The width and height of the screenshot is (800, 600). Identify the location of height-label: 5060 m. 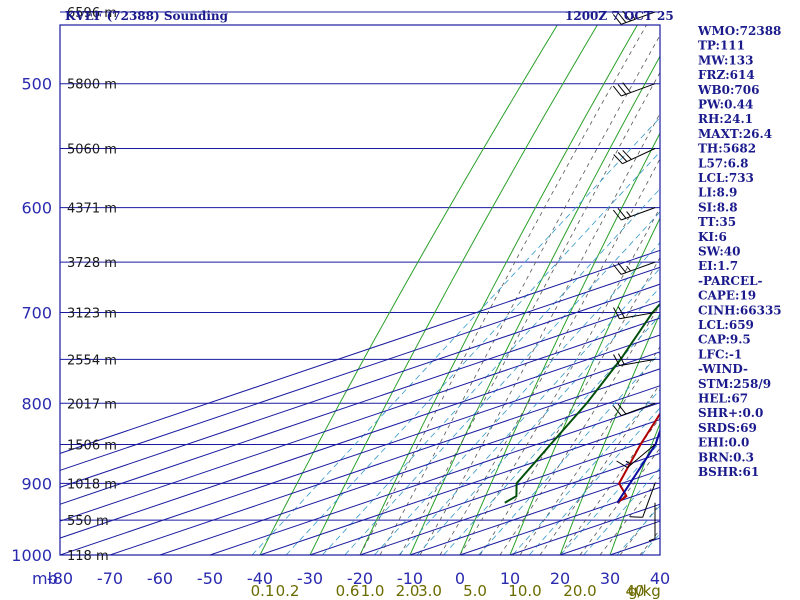
(92, 150).